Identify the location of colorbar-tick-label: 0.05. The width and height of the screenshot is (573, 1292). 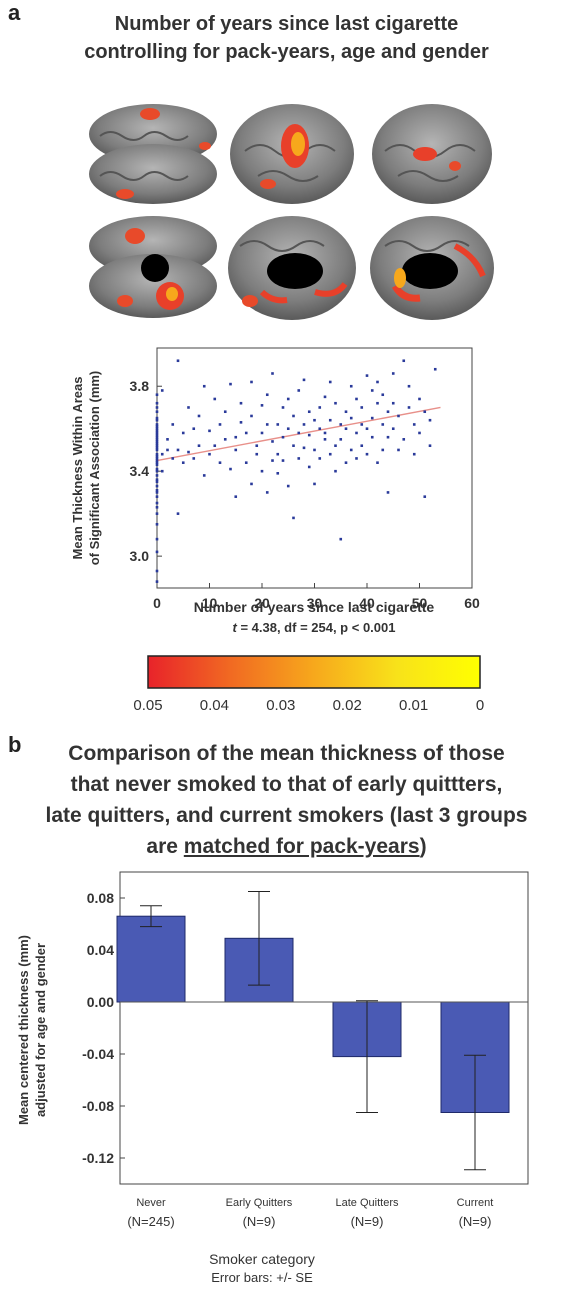
(147, 705).